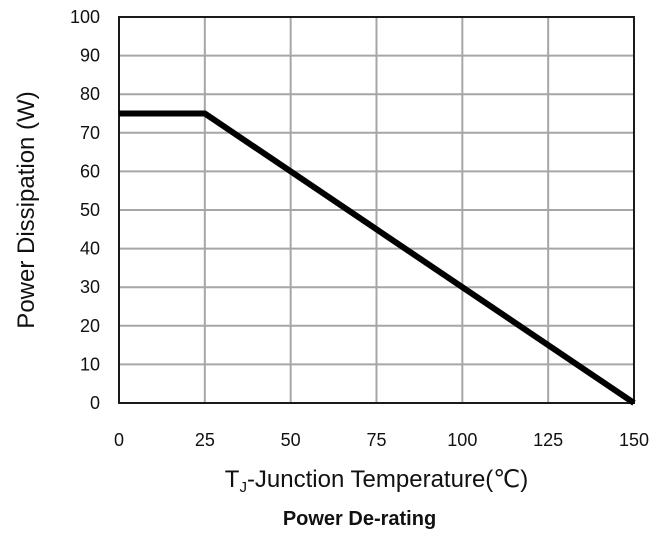 The image size is (672, 536). I want to click on y-tick-label: 70, so click(90, 133).